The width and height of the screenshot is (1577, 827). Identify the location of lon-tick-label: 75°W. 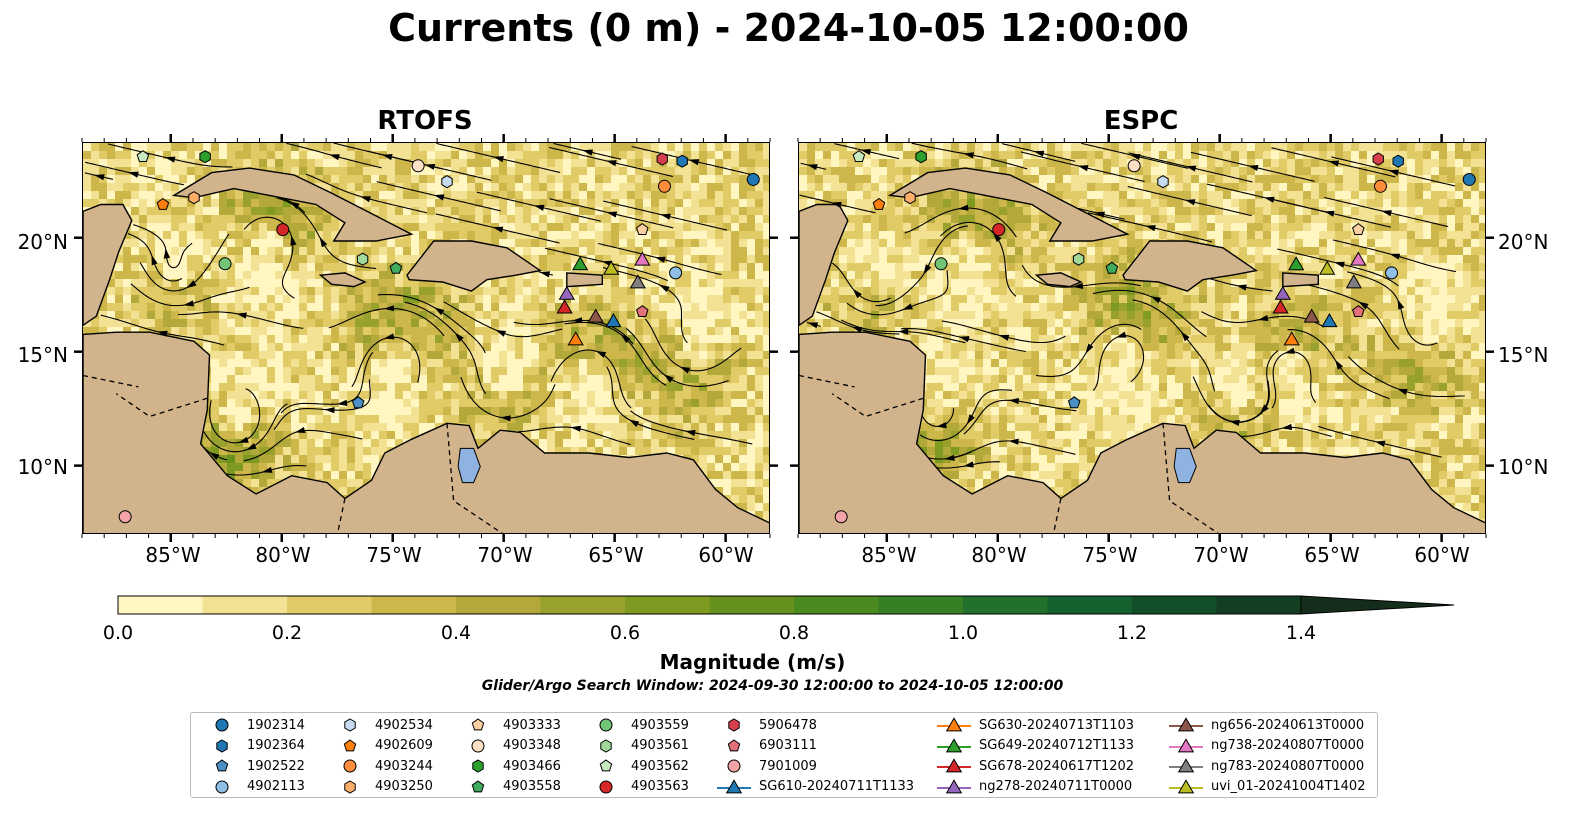
(394, 555).